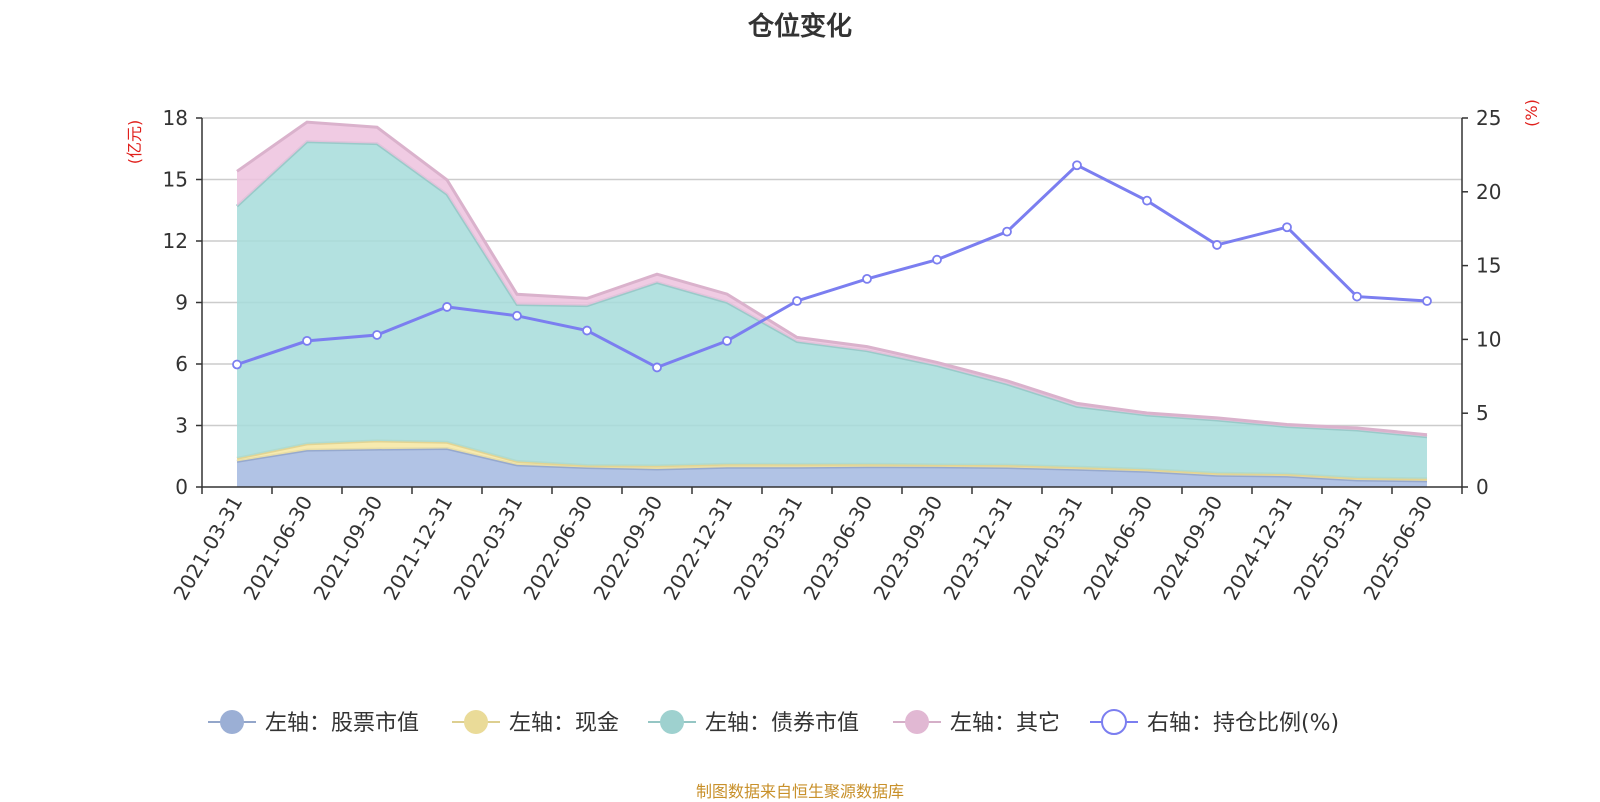  What do you see at coordinates (181, 303) in the screenshot?
I see `left-axis-tick-label: 9` at bounding box center [181, 303].